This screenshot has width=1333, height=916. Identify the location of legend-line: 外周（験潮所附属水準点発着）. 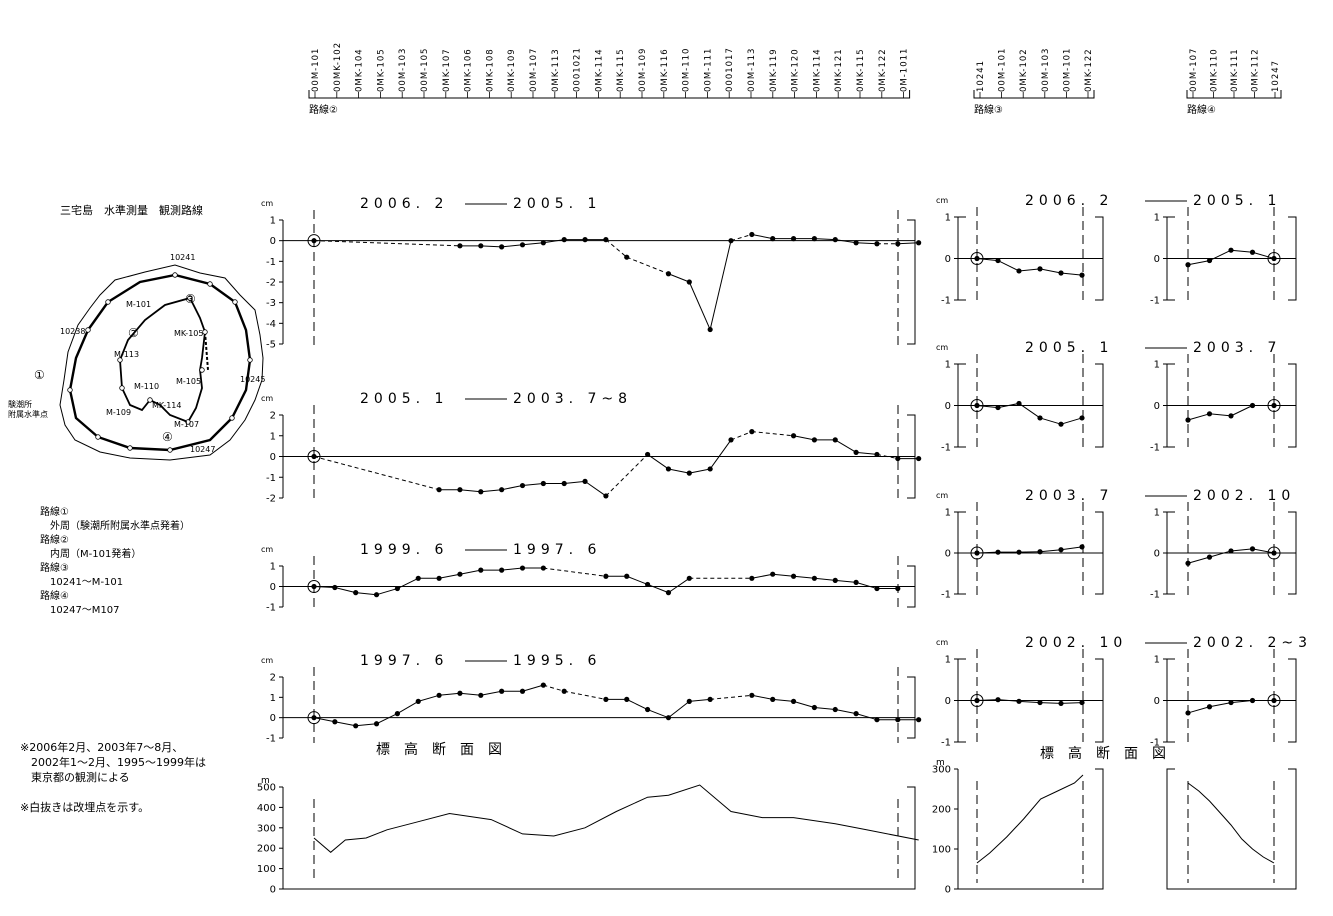
(115, 526).